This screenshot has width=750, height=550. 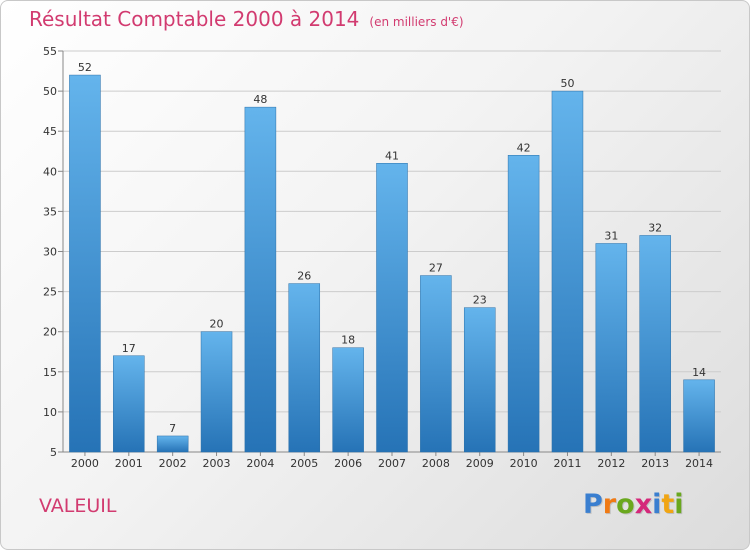 I want to click on x-tick-label: 2005, so click(x=304, y=463).